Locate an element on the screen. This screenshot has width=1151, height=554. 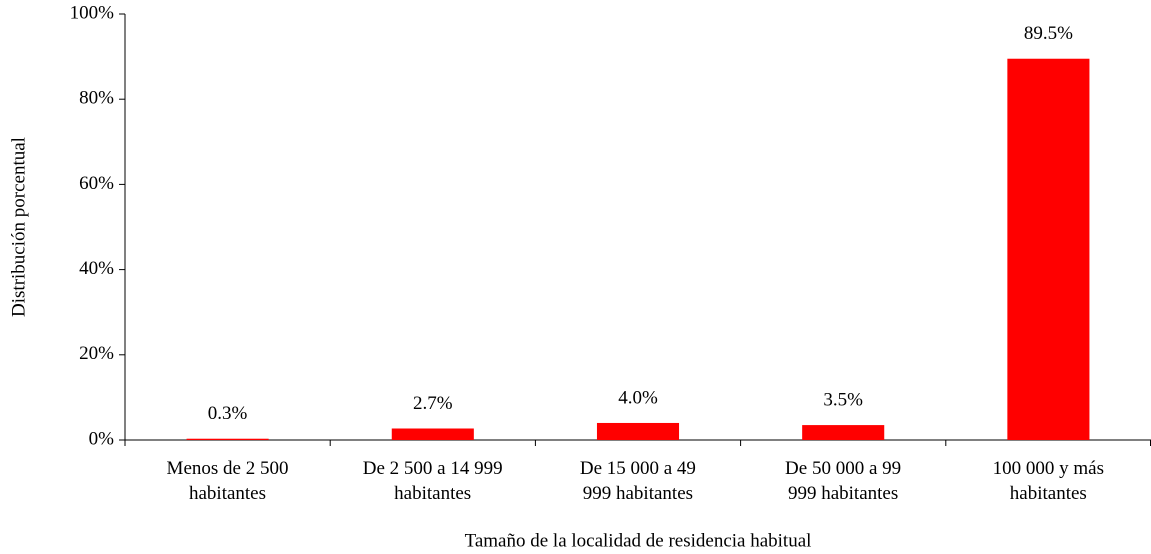
data-label: 0.3% is located at coordinates (228, 413).